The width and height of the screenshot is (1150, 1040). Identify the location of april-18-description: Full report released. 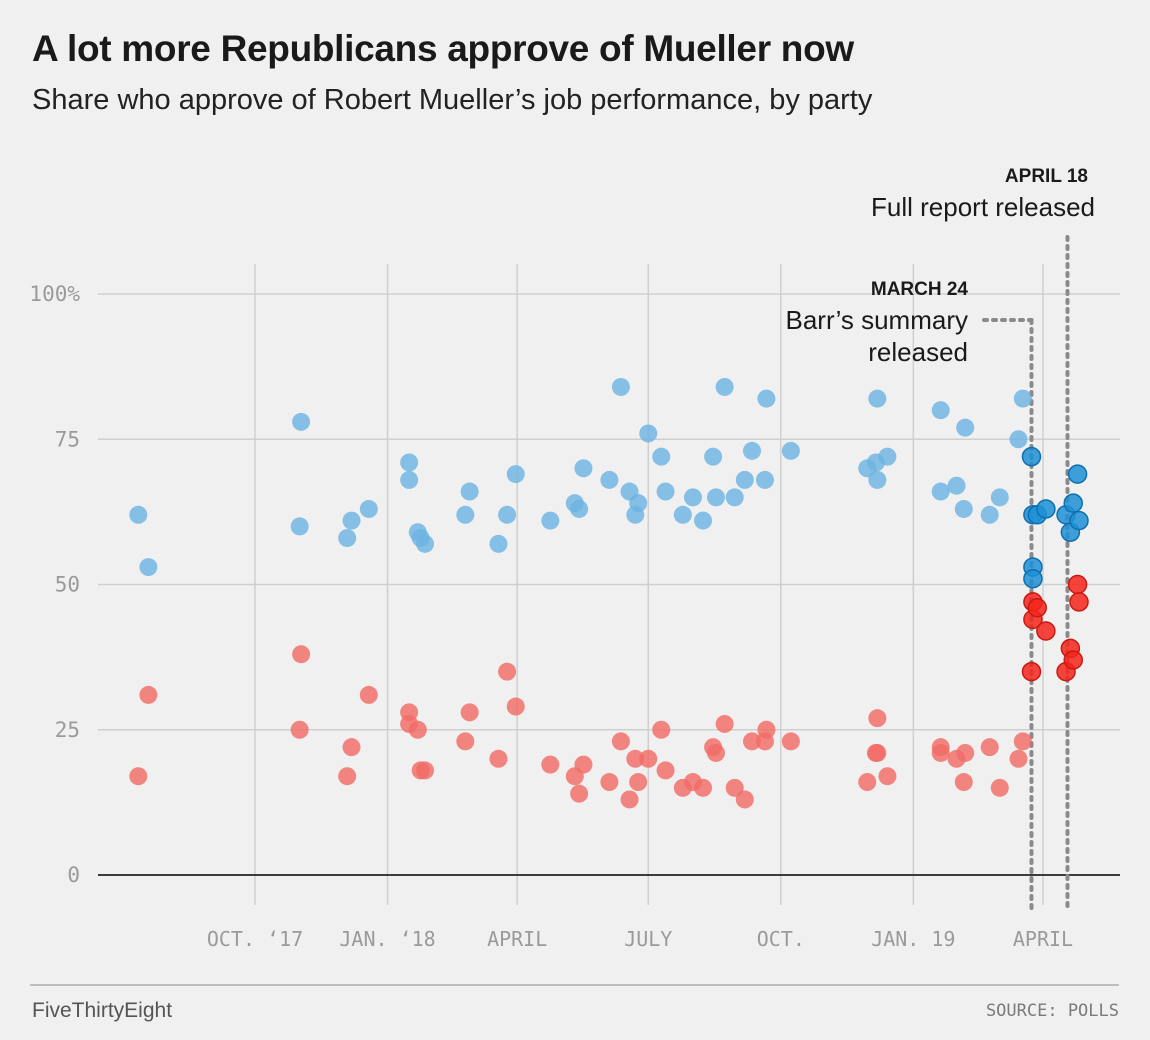
(983, 207).